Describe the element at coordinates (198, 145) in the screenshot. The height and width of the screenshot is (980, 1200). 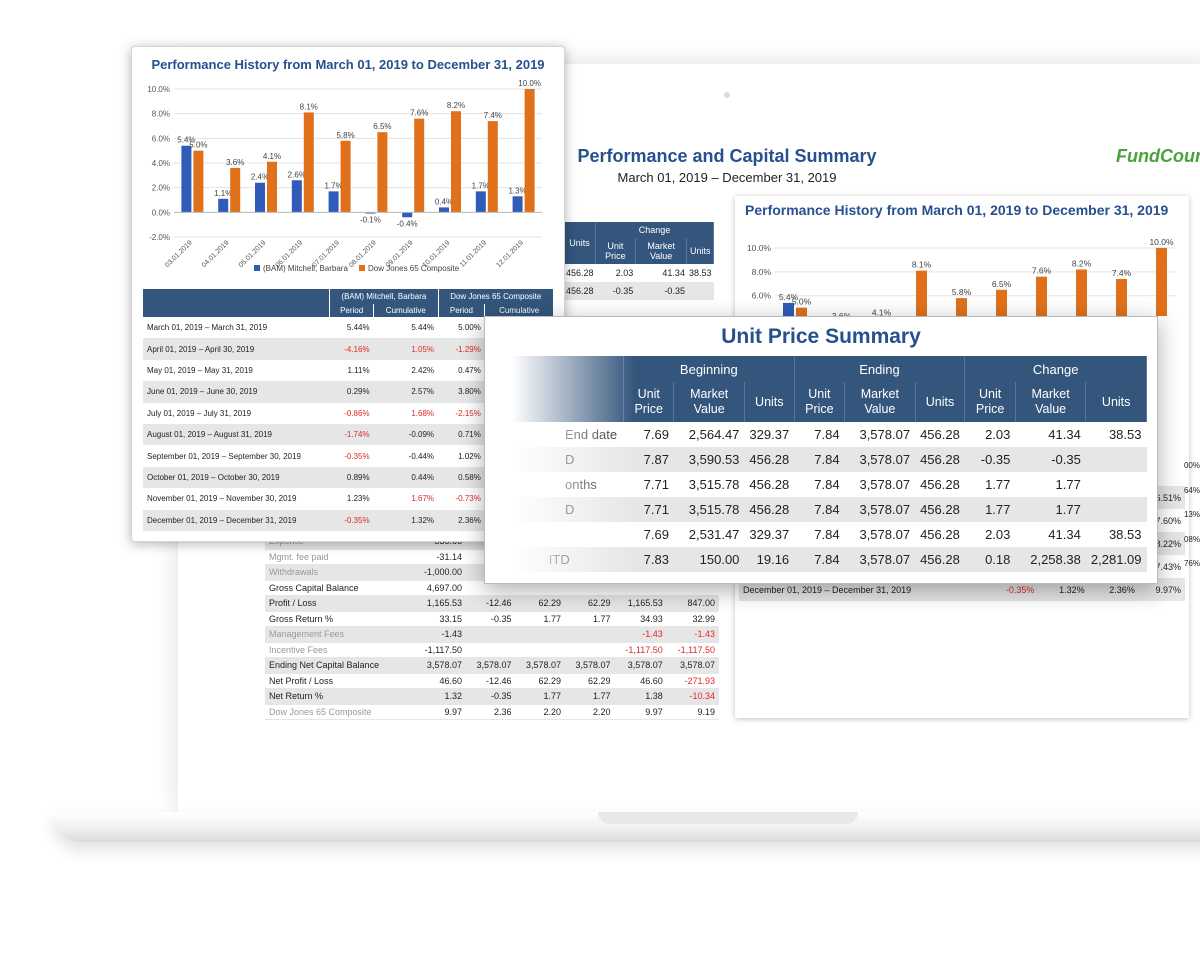
I see `data-label: 5.0%` at that location.